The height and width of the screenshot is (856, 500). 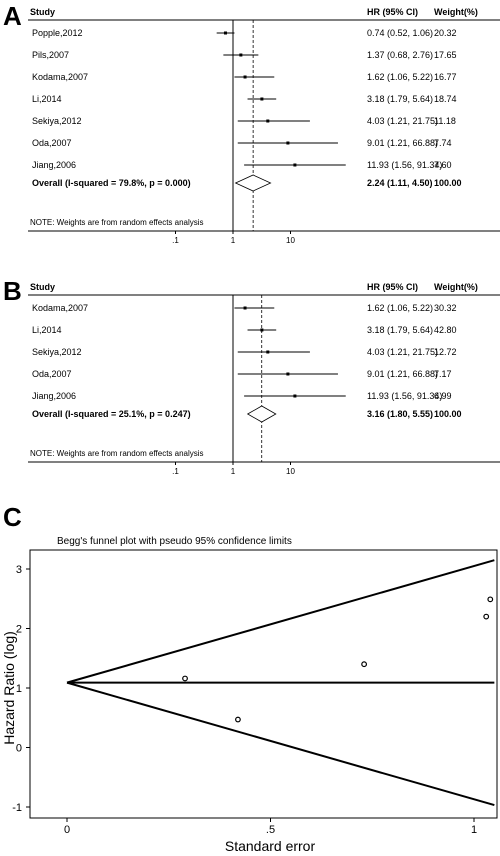 I want to click on weight-value: 7.74, so click(x=443, y=143).